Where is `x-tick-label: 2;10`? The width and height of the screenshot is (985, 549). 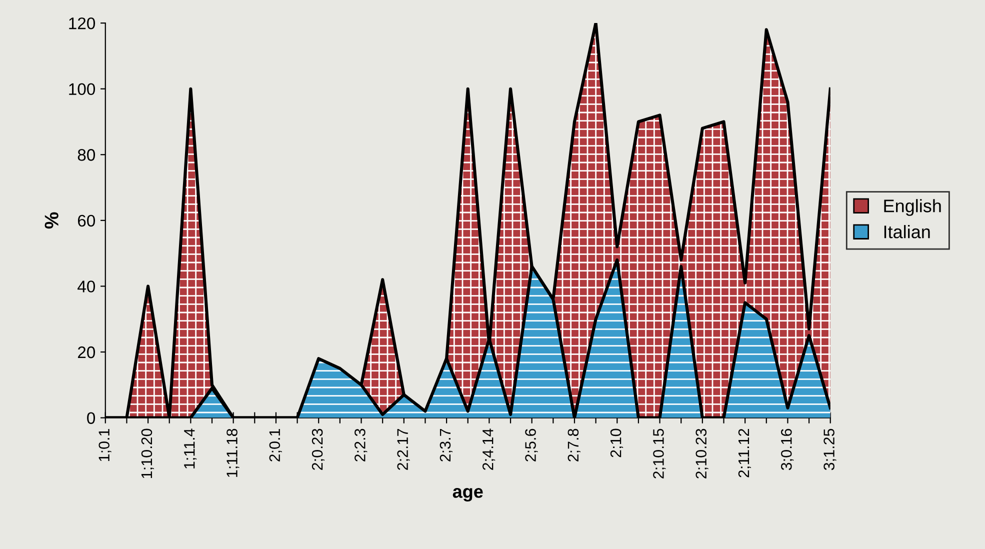 x-tick-label: 2;10 is located at coordinates (617, 443).